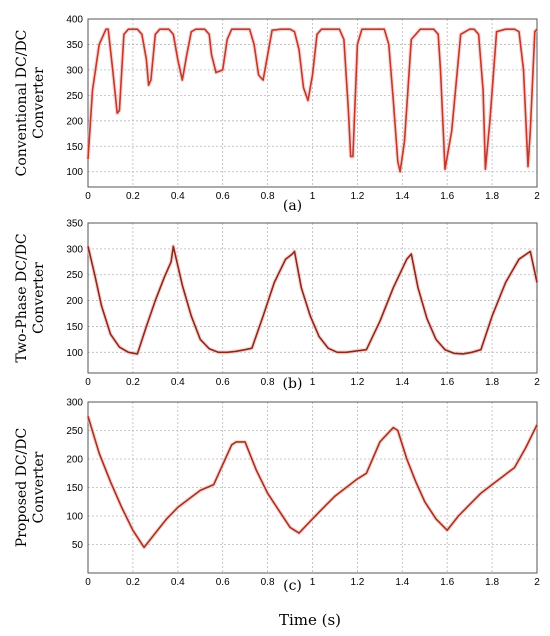 This screenshot has width=550, height=636. I want to click on series-line, so click(312, 300).